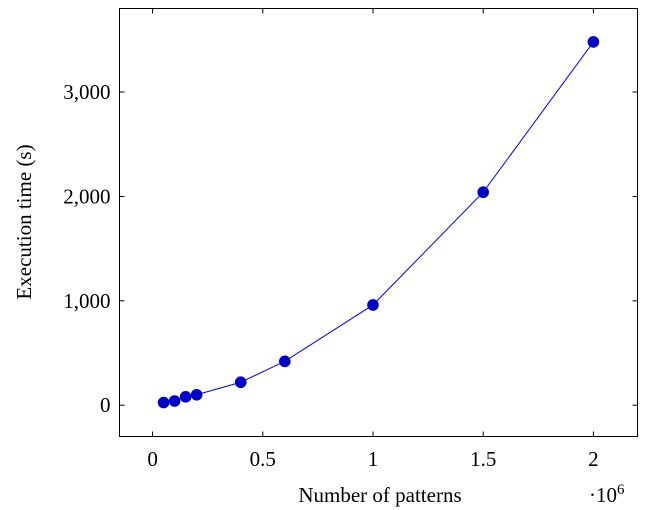  Describe the element at coordinates (263, 459) in the screenshot. I see `x-tick-label: 0.5` at that location.